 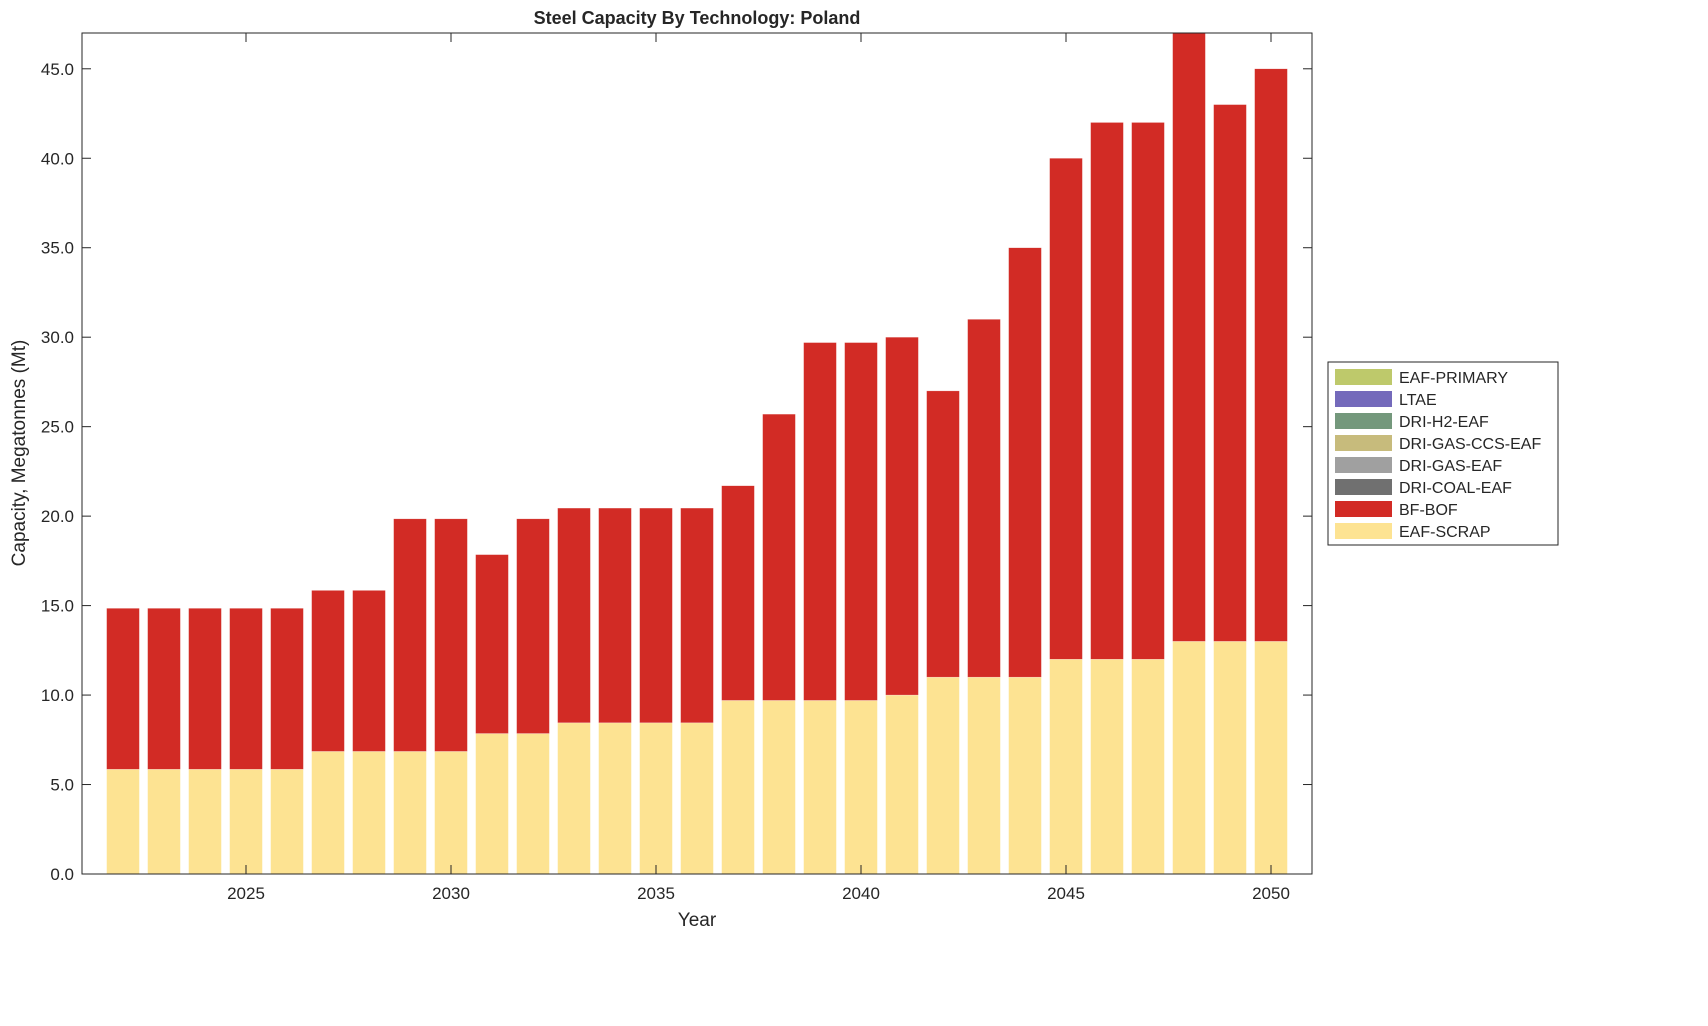 I want to click on bar-eaf-scrap-2036, so click(x=697, y=798).